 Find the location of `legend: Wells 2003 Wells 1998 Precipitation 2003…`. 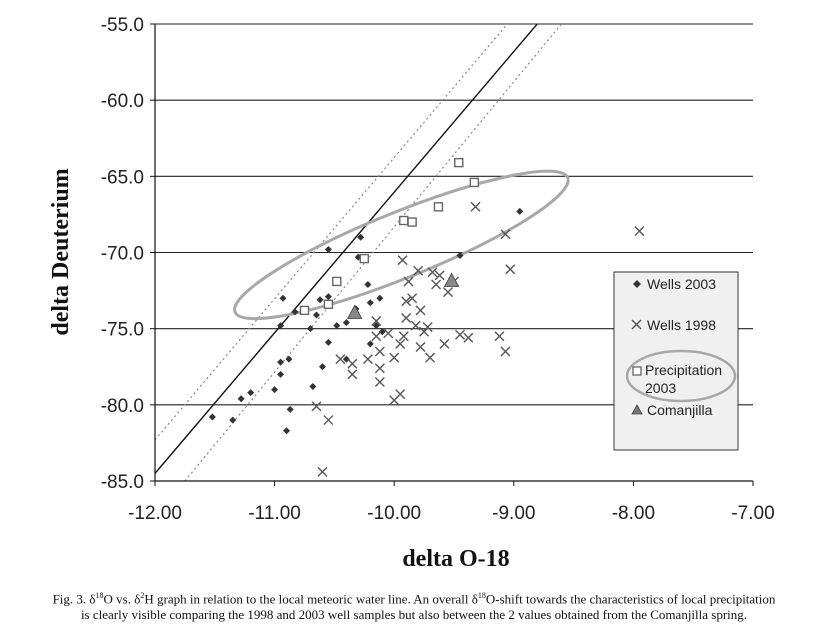

legend: Wells 2003 Wells 1998 Precipitation 2003… is located at coordinates (676, 361).